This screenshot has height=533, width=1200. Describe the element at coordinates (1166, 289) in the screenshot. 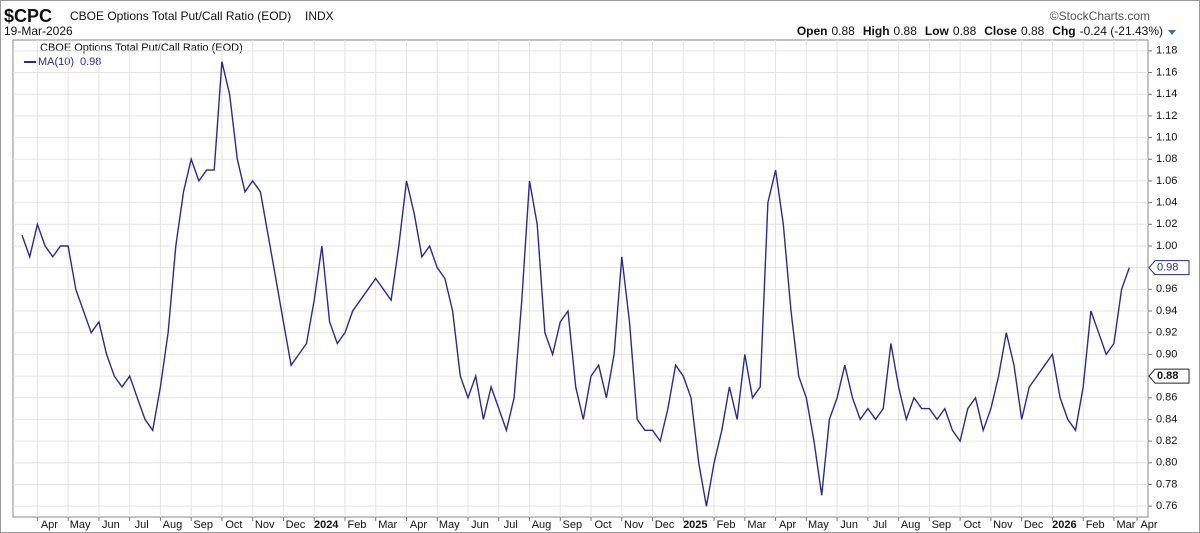

I see `y-tick-label: 0.96` at that location.